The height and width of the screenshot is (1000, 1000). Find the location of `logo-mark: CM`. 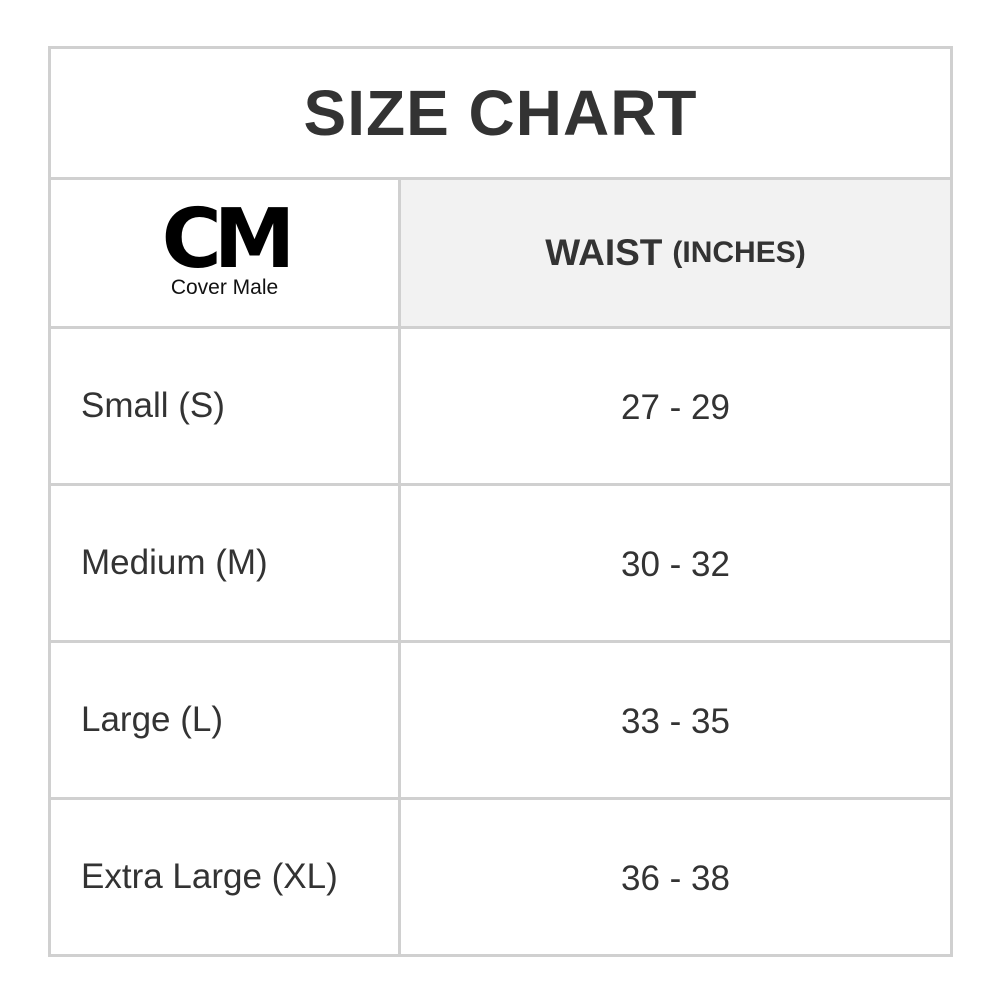

logo-mark: CM is located at coordinates (228, 239).